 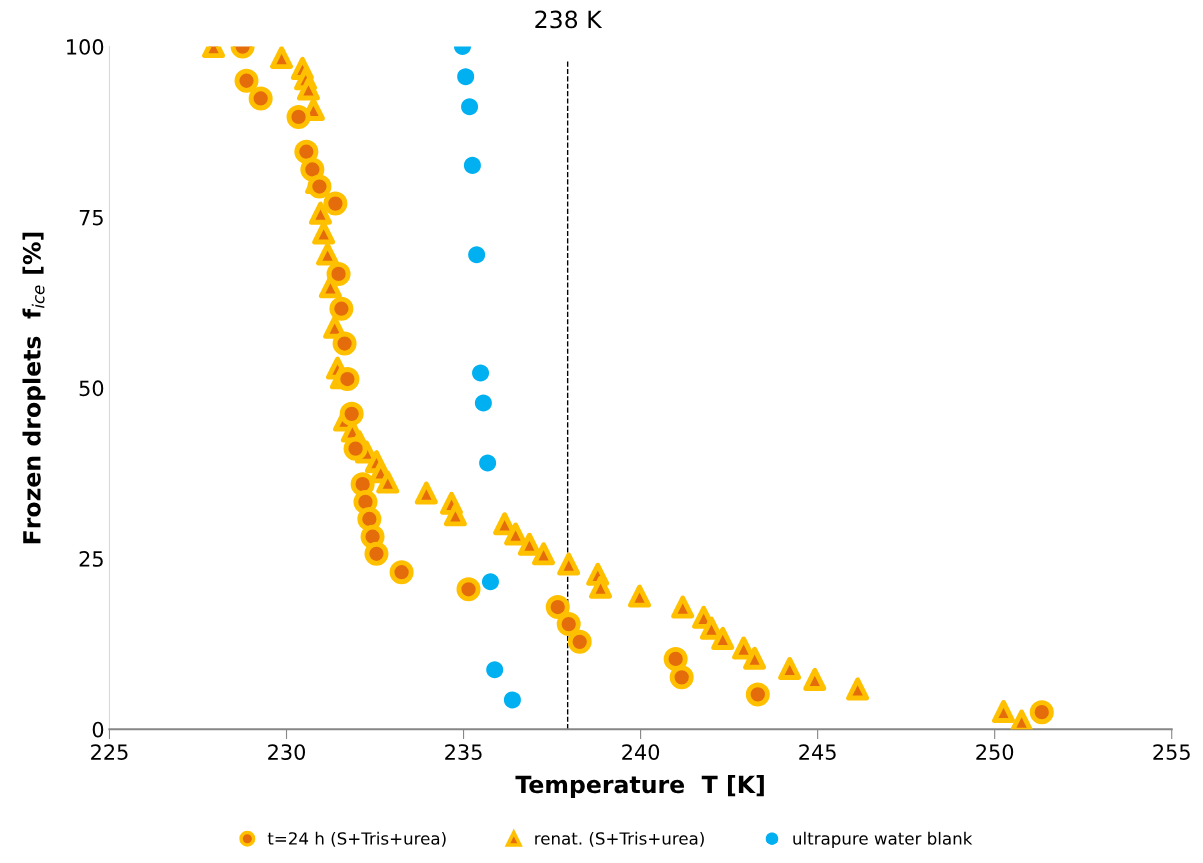 What do you see at coordinates (1171, 752) in the screenshot?
I see `x-tick-label: 255` at bounding box center [1171, 752].